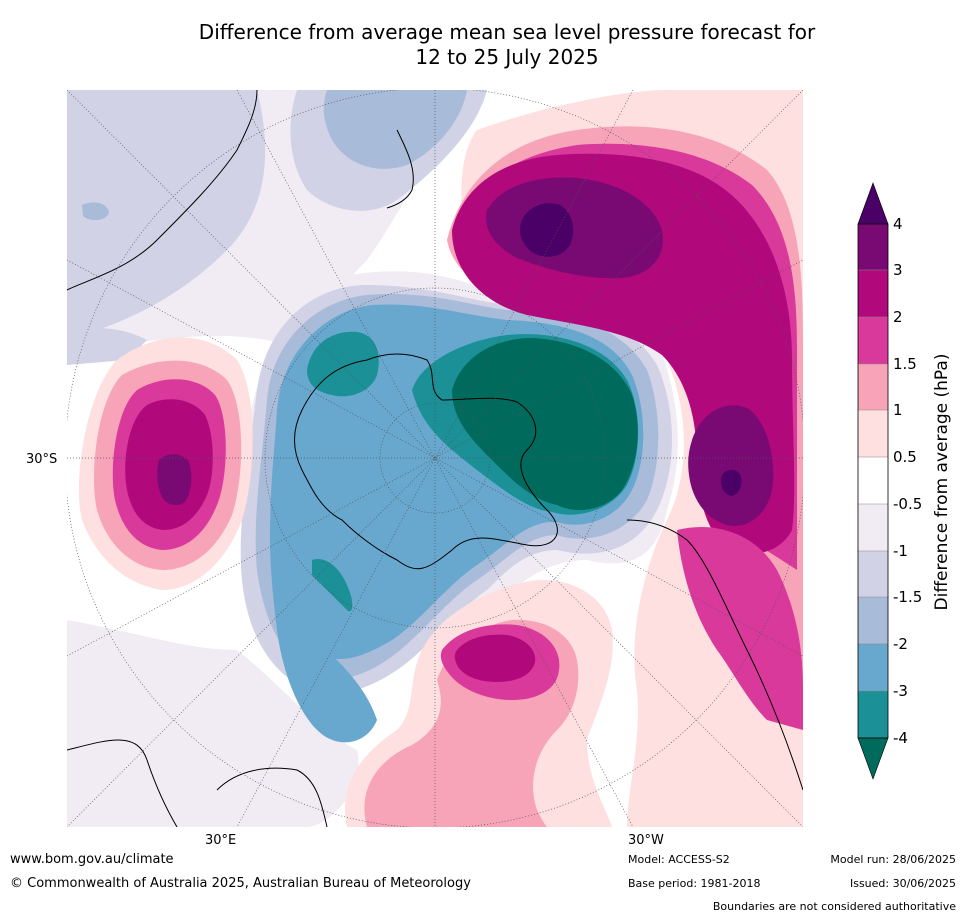 The width and height of the screenshot is (965, 919). What do you see at coordinates (902, 883) in the screenshot?
I see `footer-issued: Issued: 30/06/2025` at bounding box center [902, 883].